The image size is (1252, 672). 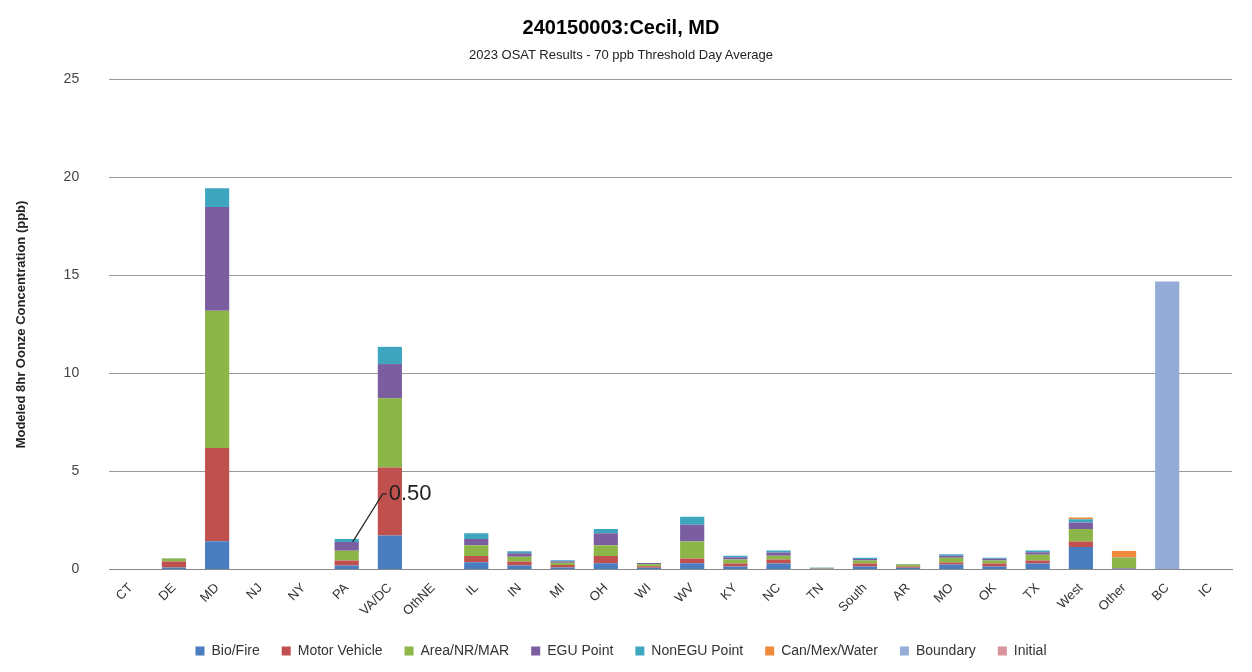 I want to click on y-tick-label: 25, so click(x=71, y=78).